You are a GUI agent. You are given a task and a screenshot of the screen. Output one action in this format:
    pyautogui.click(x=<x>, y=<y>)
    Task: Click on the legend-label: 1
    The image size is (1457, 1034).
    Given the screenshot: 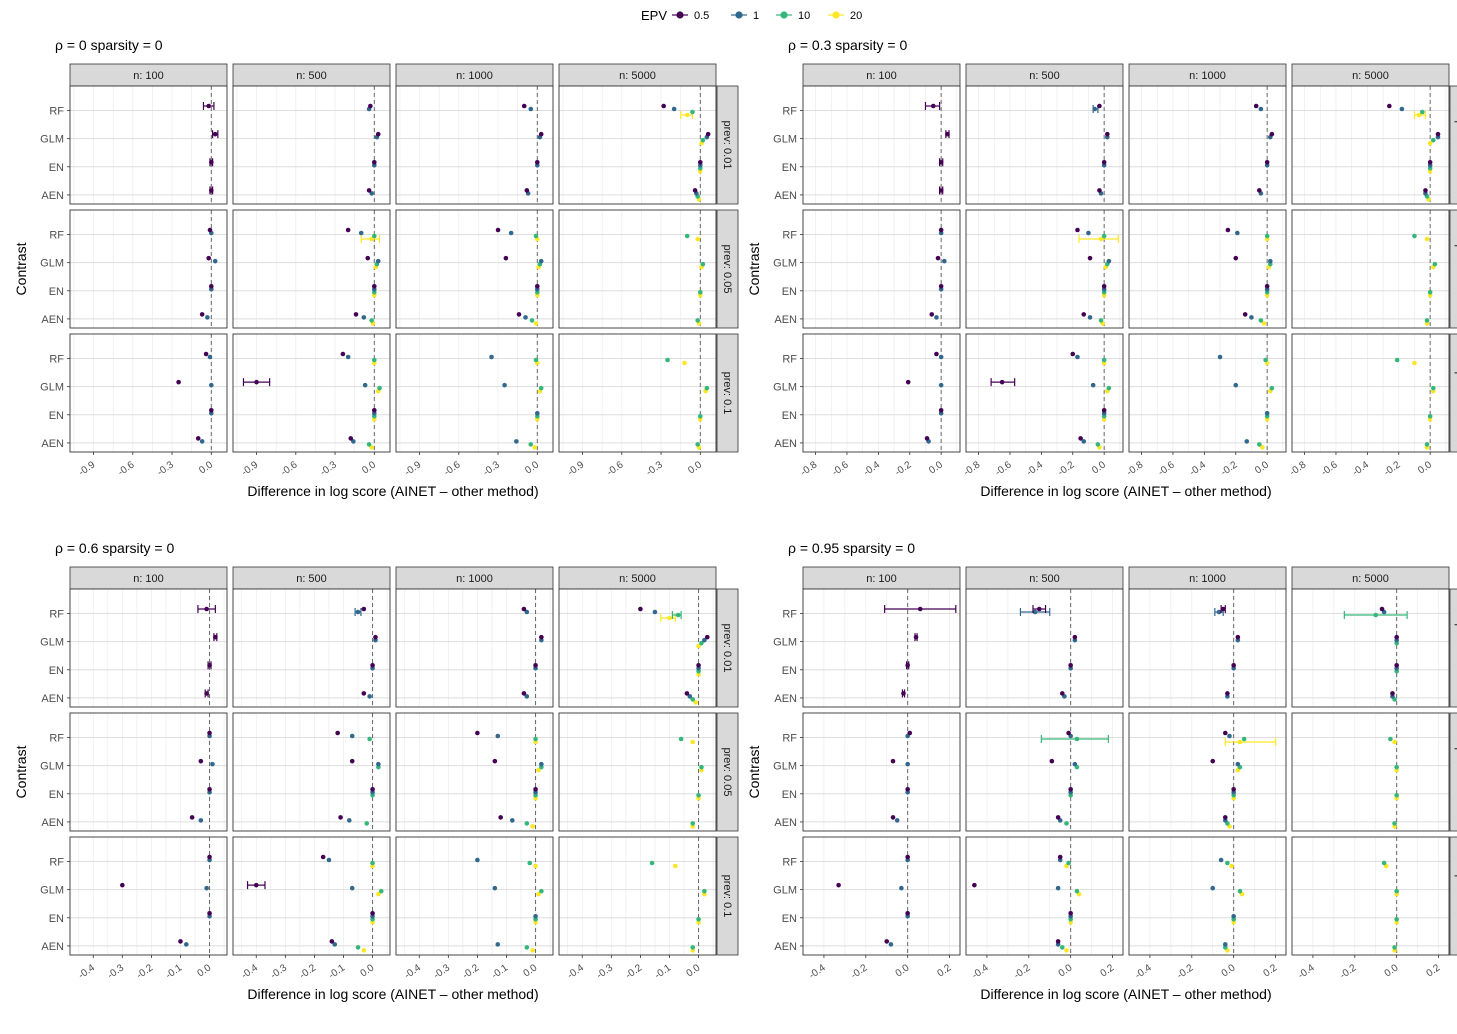 What is the action you would take?
    pyautogui.click(x=756, y=16)
    